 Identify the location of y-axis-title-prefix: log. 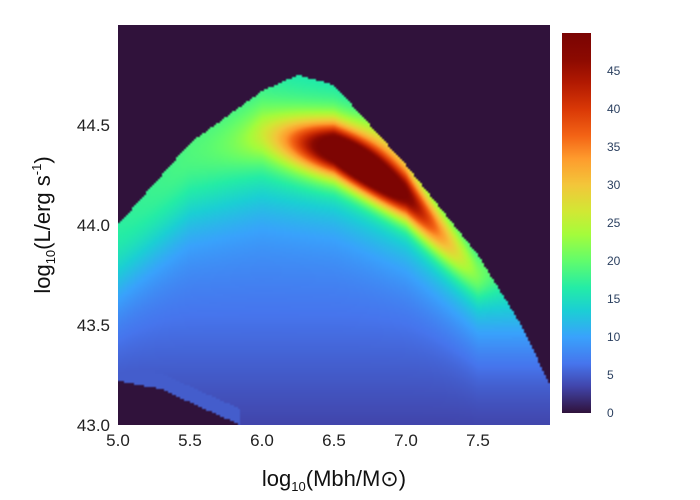
(42, 278).